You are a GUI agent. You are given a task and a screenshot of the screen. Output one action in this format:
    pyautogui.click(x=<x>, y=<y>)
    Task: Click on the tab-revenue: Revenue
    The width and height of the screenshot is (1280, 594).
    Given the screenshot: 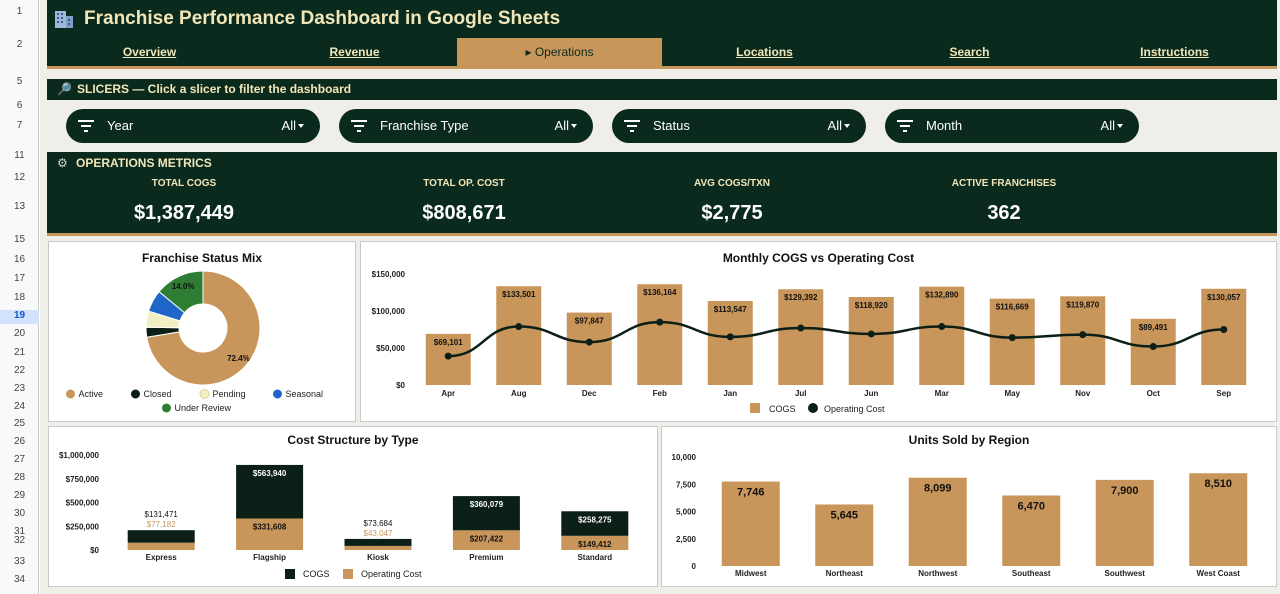 What is the action you would take?
    pyautogui.click(x=354, y=52)
    